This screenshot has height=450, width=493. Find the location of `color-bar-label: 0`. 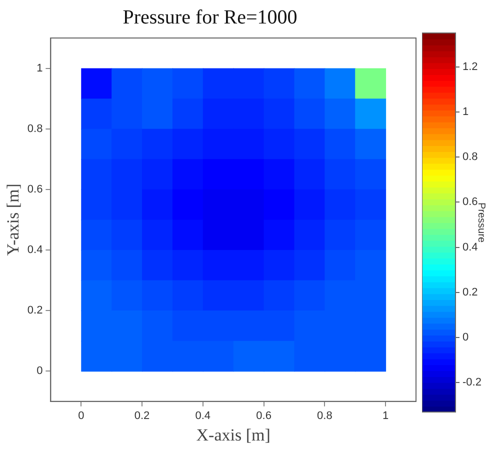

color-bar-label: 0 is located at coordinates (465, 338).